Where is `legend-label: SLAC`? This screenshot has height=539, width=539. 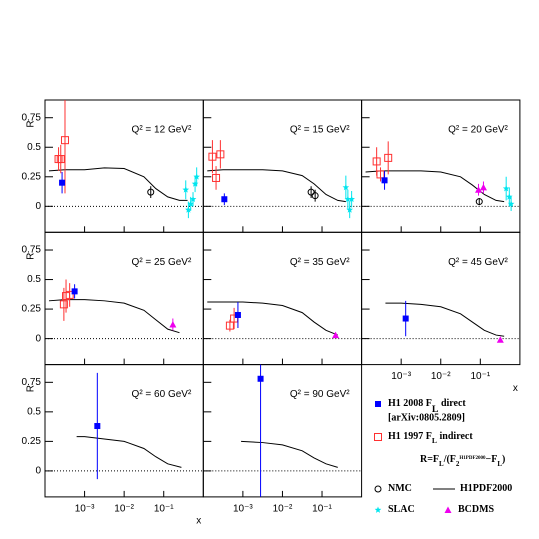
legend-label: SLAC is located at coordinates (401, 509).